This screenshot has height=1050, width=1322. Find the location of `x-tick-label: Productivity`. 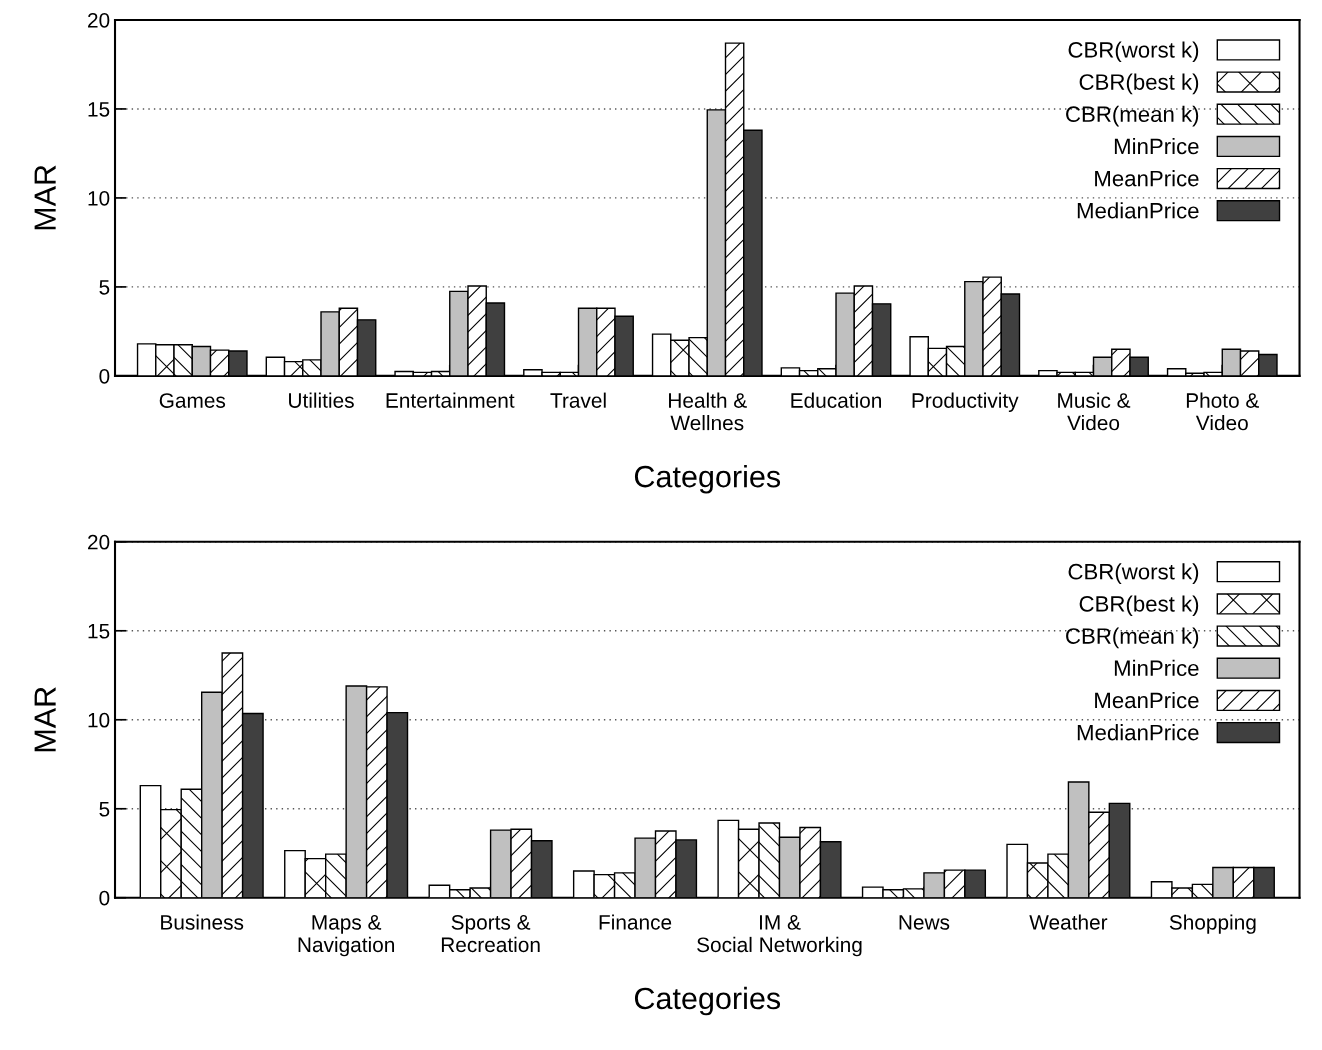

x-tick-label: Productivity is located at coordinates (965, 402).